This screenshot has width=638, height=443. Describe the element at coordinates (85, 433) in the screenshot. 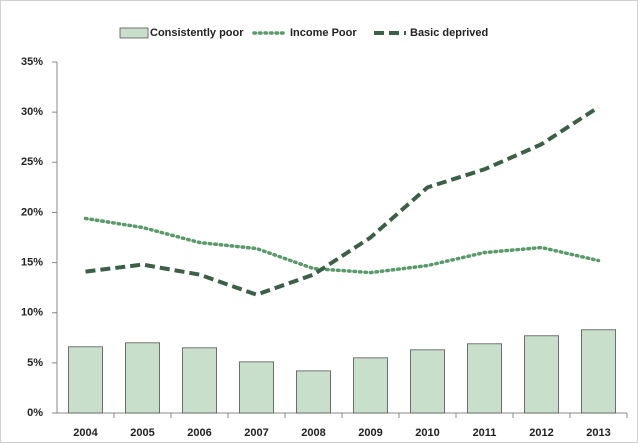

I see `x-tick-label: 2004` at that location.